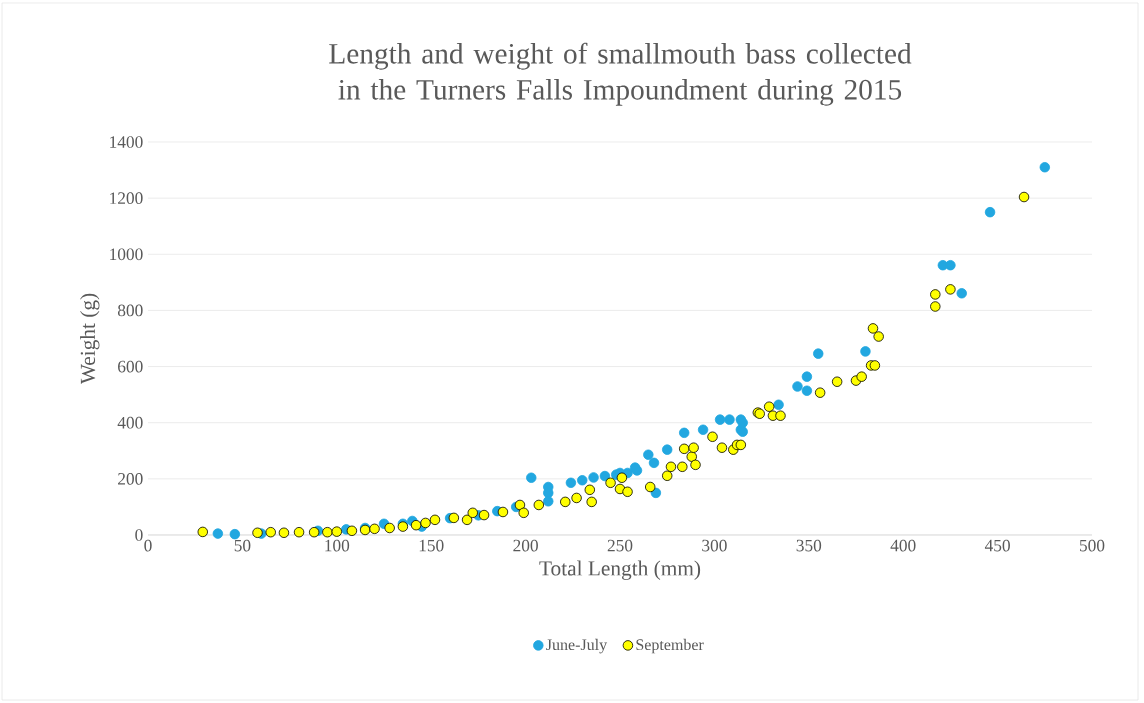  Describe the element at coordinates (130, 310) in the screenshot. I see `y-tick-label: 800` at that location.